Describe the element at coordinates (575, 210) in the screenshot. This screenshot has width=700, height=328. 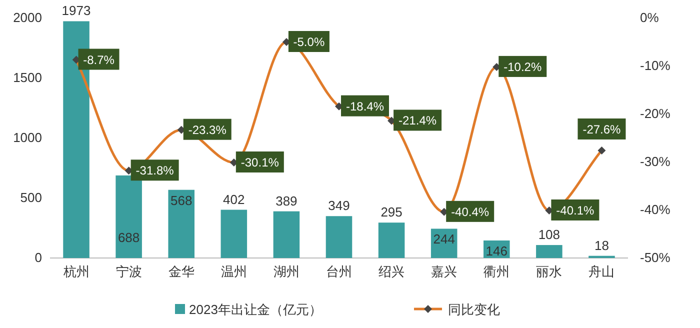
I see `data-label: -40.1%` at that location.